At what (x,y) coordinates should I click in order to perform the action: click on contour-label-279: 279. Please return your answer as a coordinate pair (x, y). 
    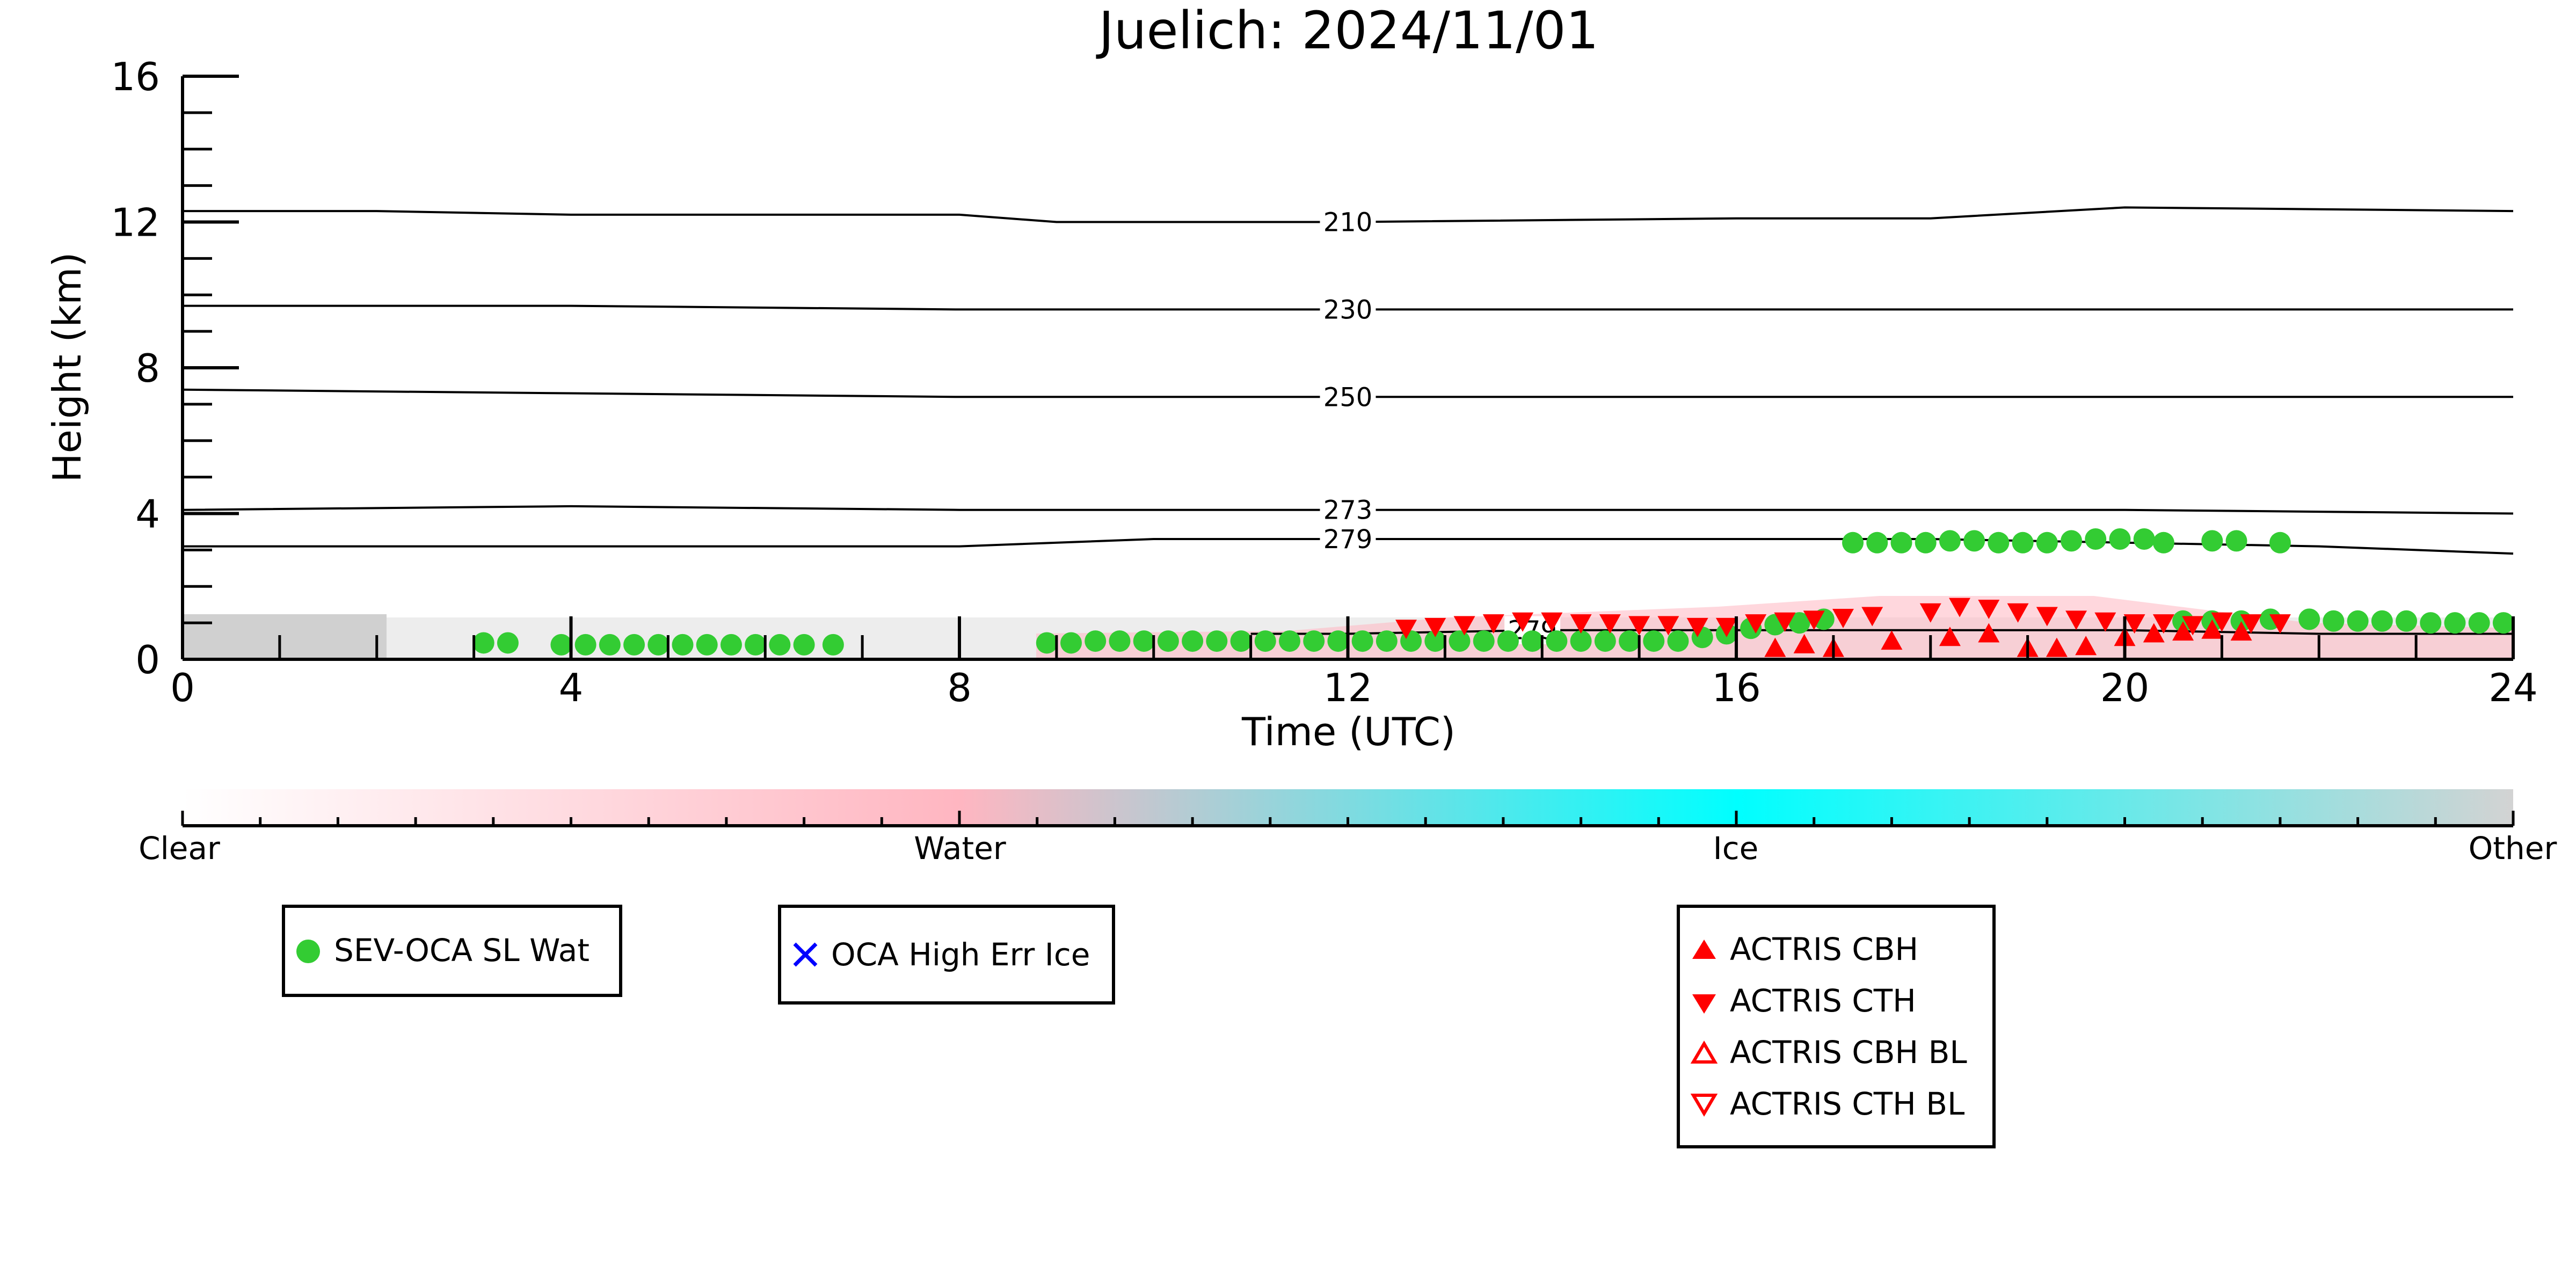
    Looking at the image, I should click on (1348, 540).